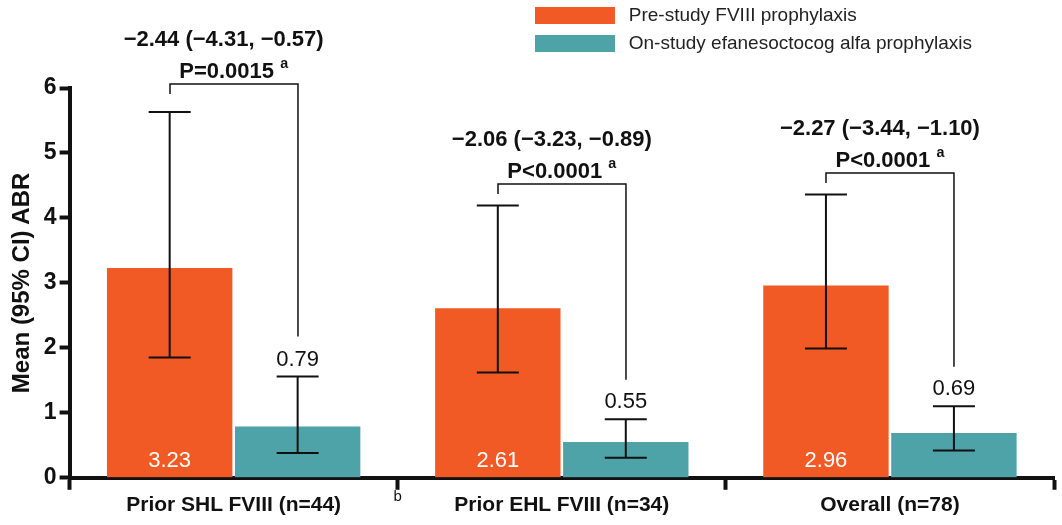 This screenshot has height=525, width=1062. What do you see at coordinates (562, 504) in the screenshot?
I see `x-tick-label: Prior EHL FVIII (n=34)` at bounding box center [562, 504].